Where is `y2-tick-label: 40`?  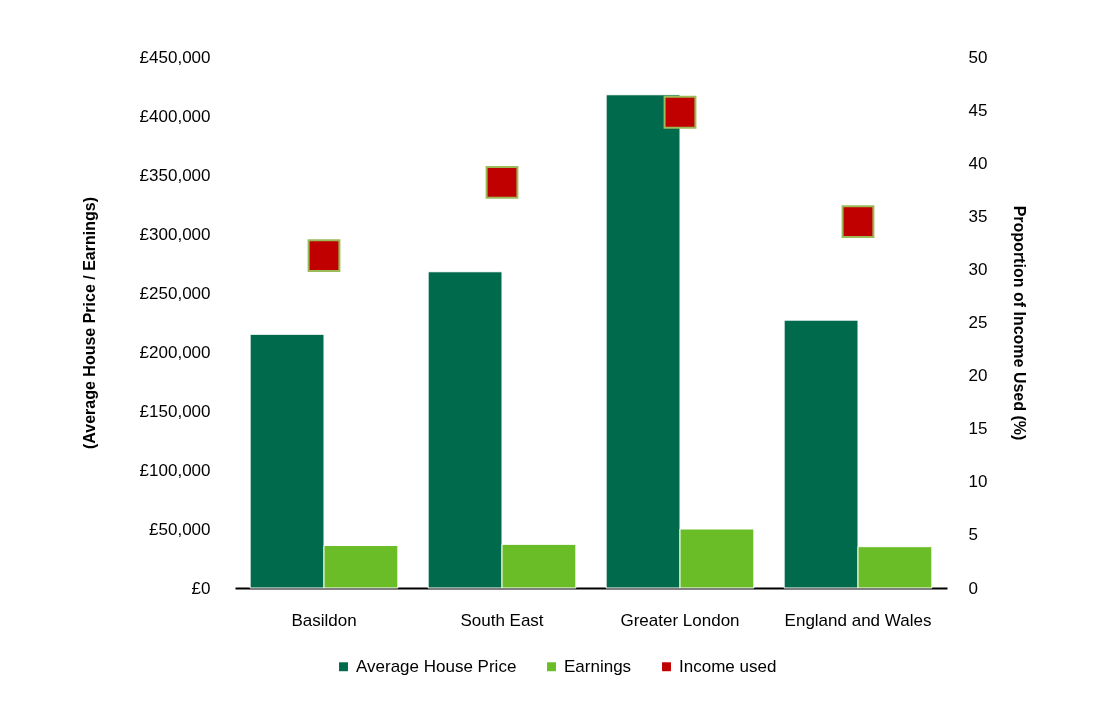 y2-tick-label: 40 is located at coordinates (978, 163).